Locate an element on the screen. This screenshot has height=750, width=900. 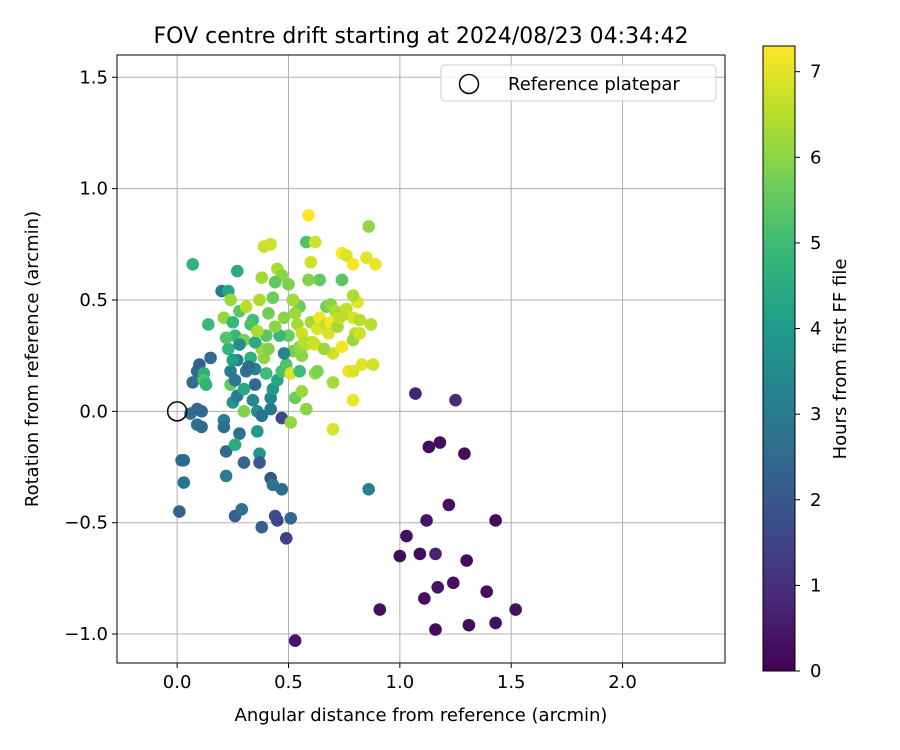
y-tick-label: −1.0 is located at coordinates (86, 634).